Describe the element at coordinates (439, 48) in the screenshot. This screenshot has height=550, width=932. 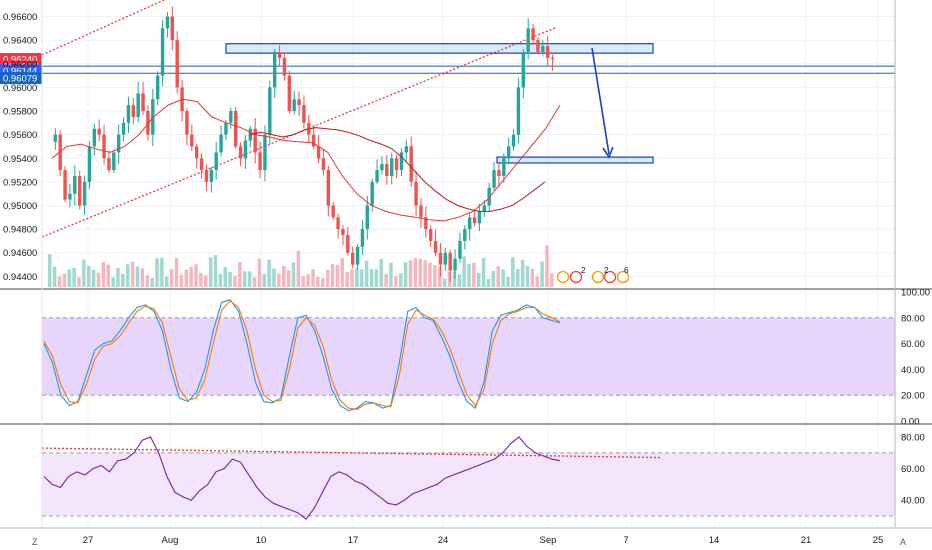
I see `price-zone` at that location.